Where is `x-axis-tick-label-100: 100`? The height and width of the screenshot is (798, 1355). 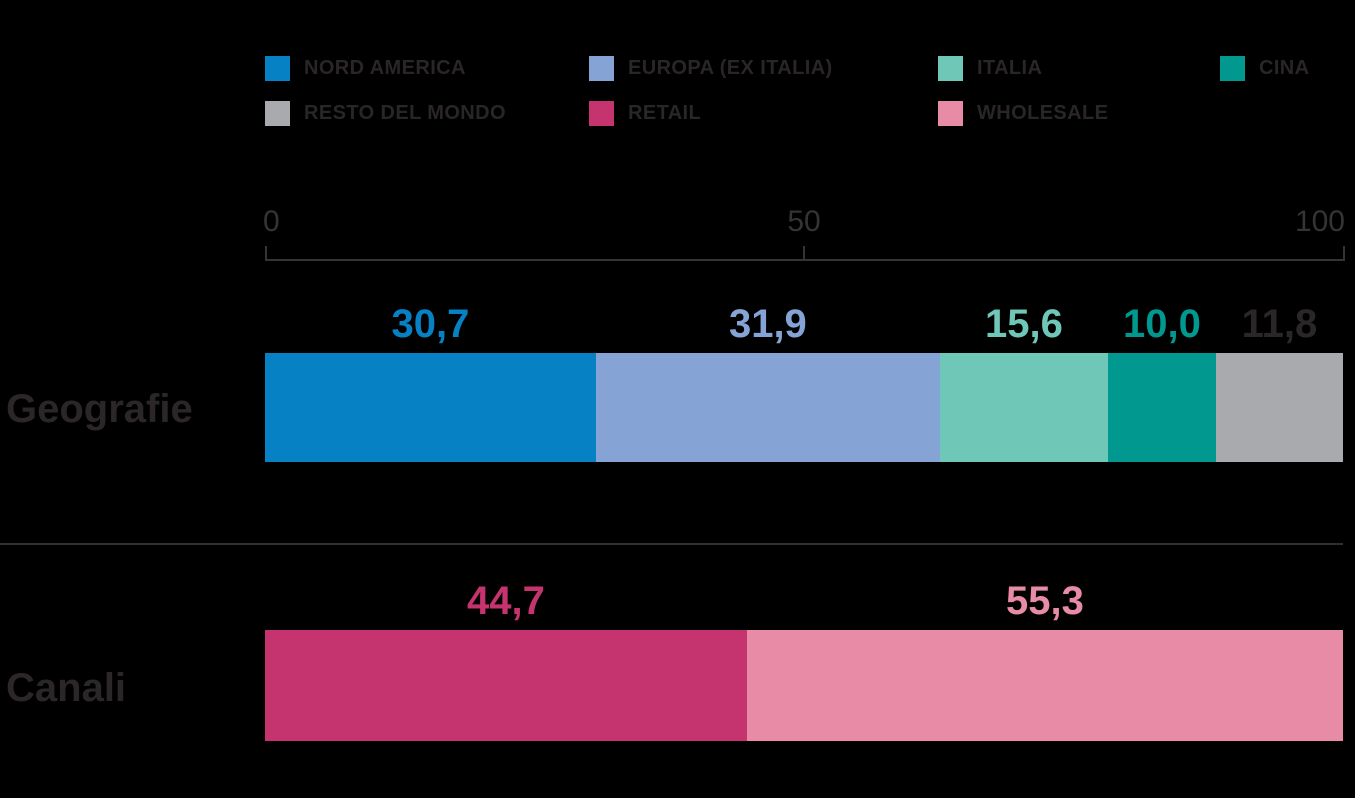
x-axis-tick-label-100: 100 is located at coordinates (1319, 221).